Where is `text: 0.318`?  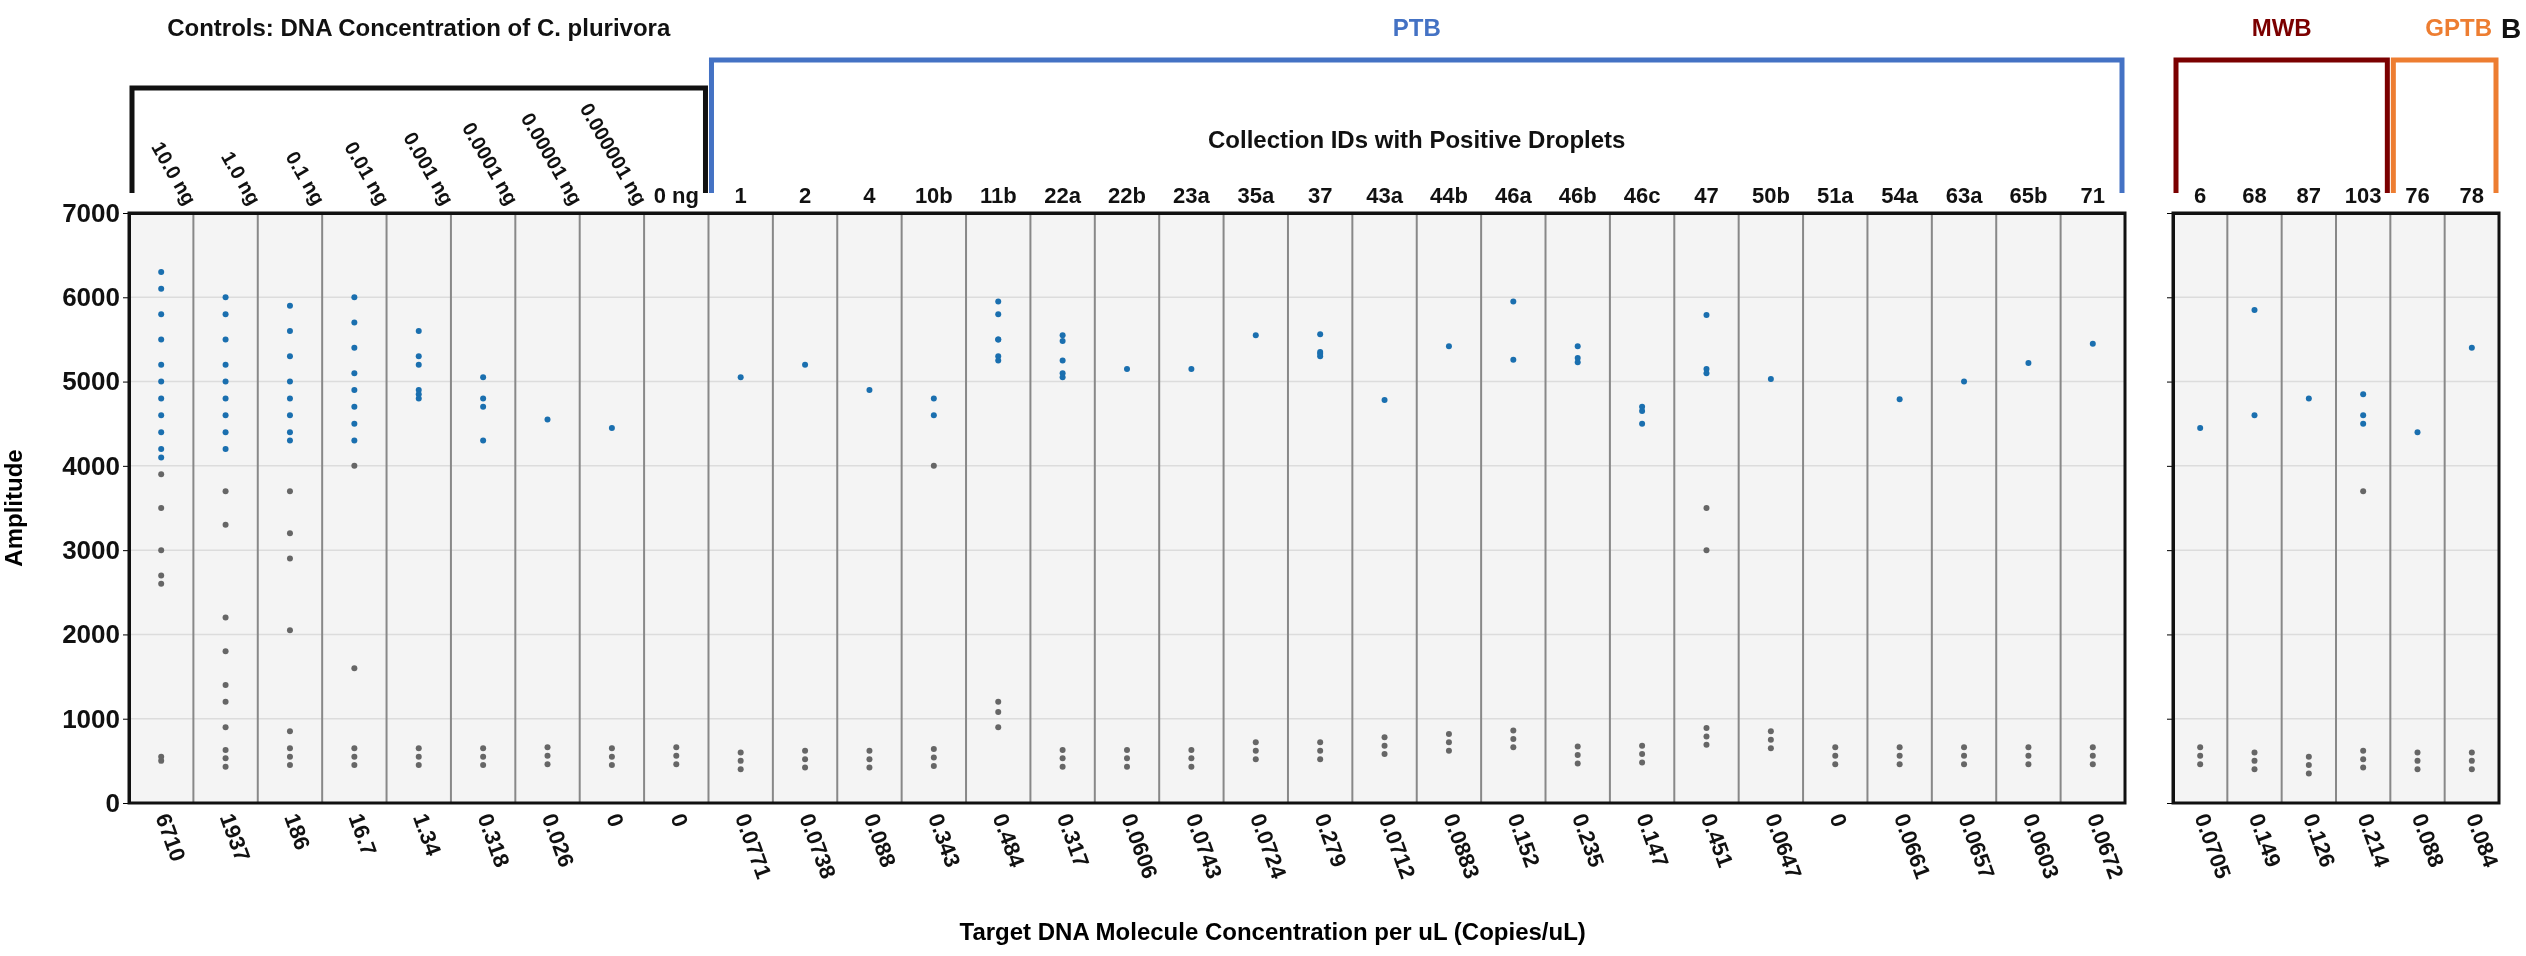 text: 0.318 is located at coordinates (493, 840).